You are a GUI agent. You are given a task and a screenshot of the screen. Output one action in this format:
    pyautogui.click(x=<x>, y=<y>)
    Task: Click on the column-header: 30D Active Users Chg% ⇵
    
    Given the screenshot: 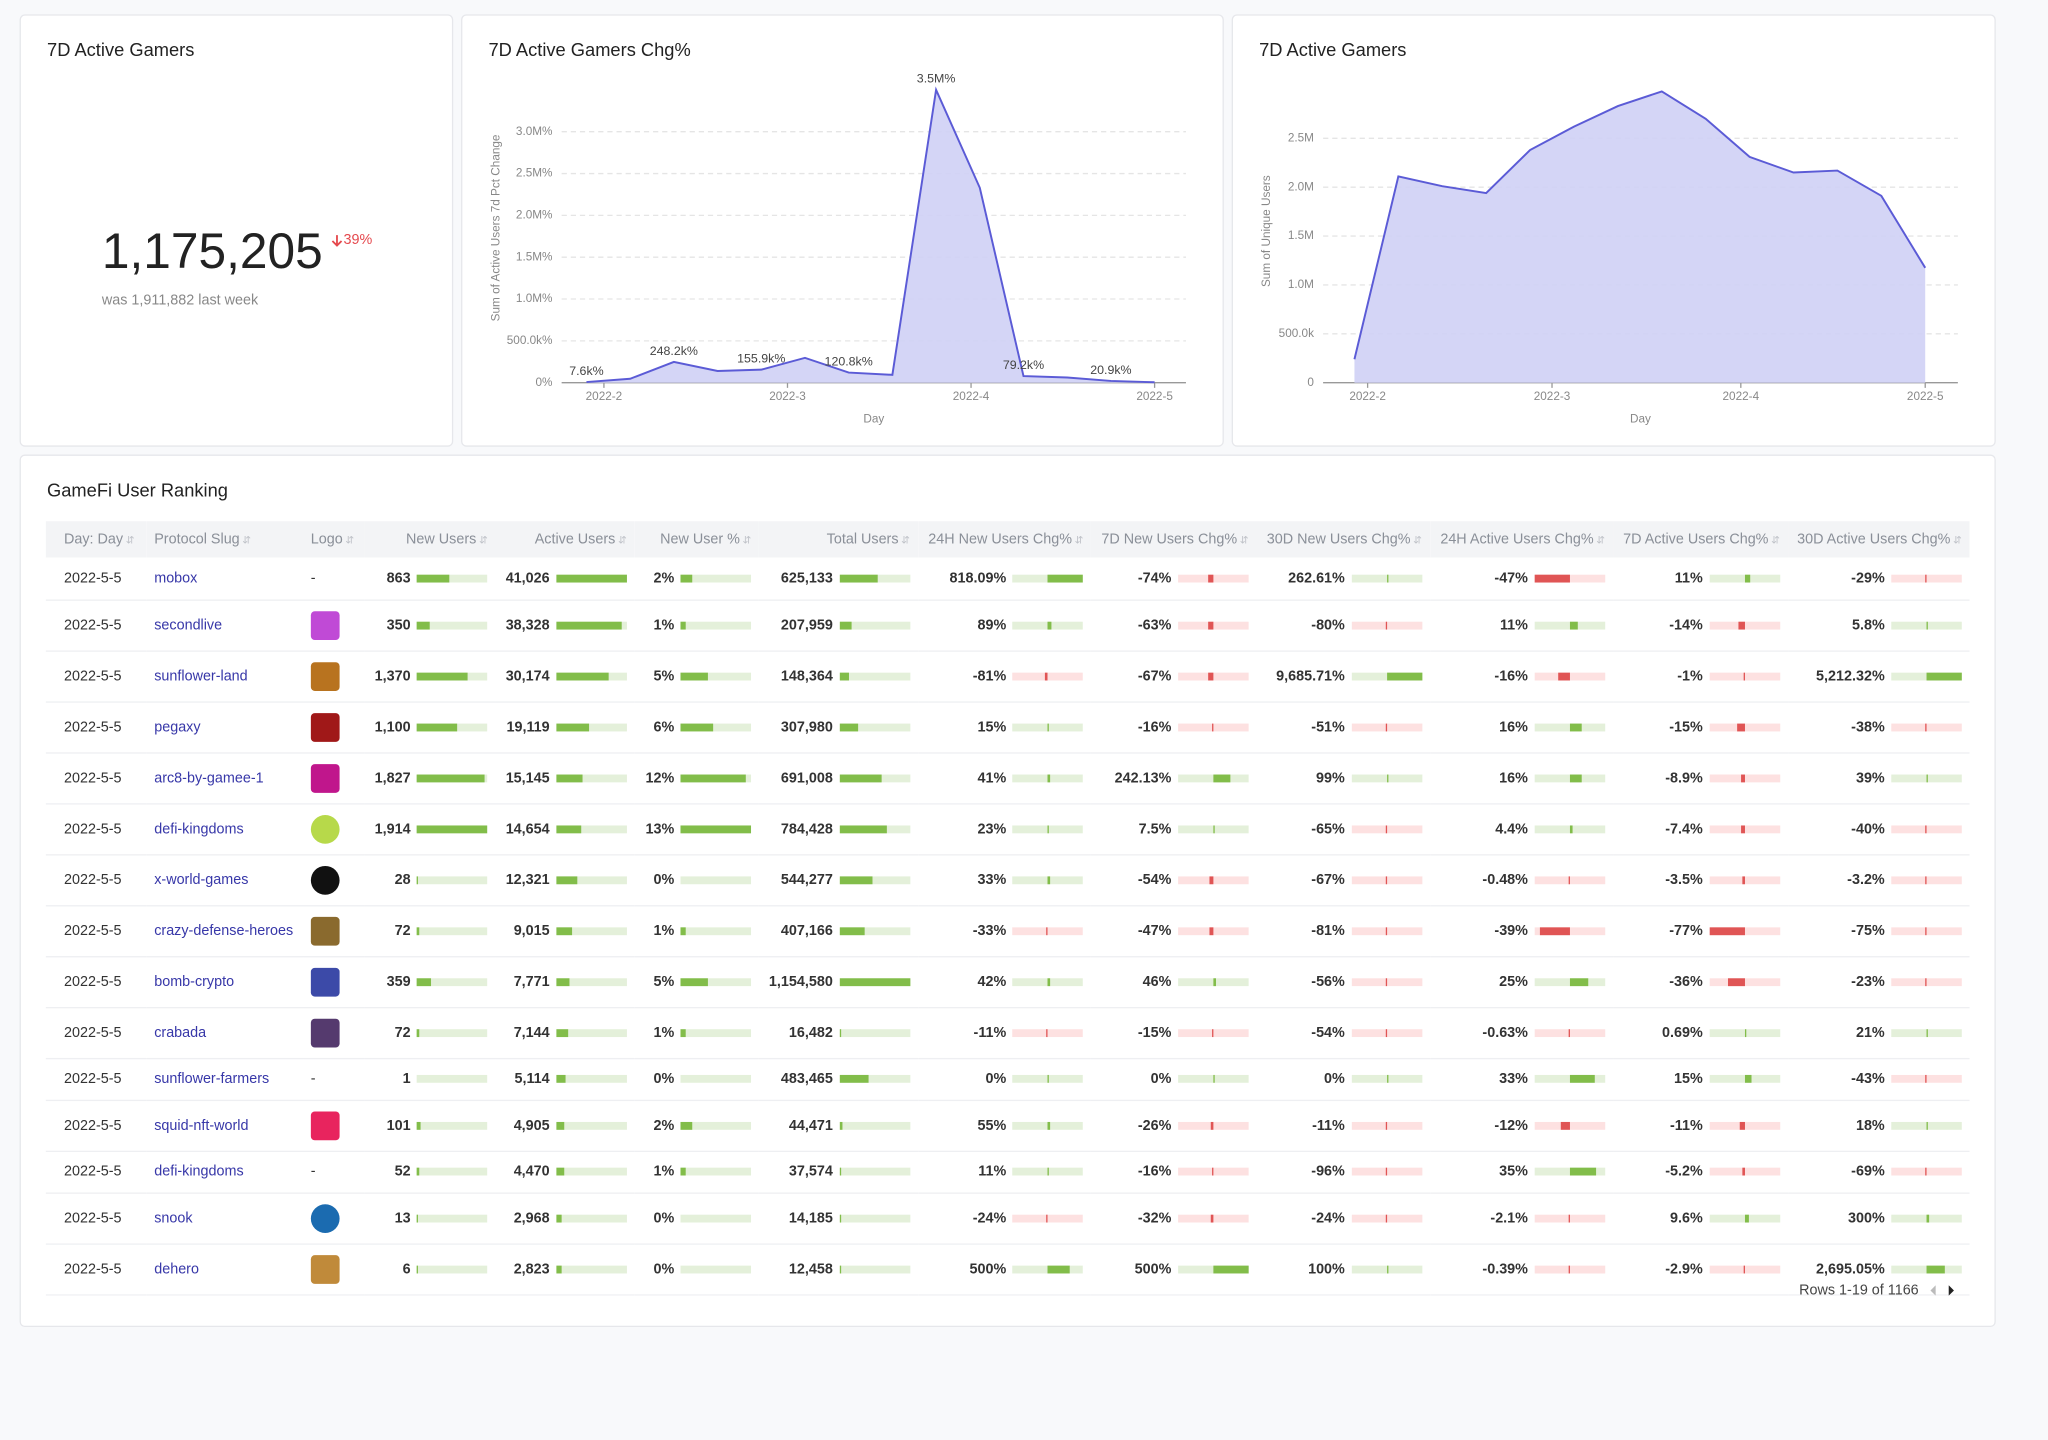 What is the action you would take?
    pyautogui.click(x=1878, y=539)
    